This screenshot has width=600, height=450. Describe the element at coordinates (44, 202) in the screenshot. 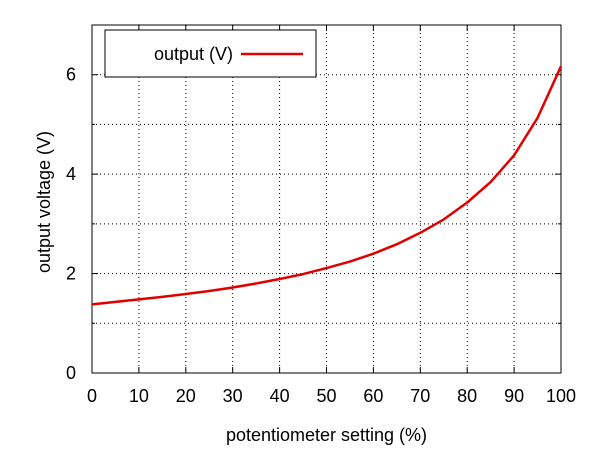

I see `y-axis-label: output voltage (V)` at that location.